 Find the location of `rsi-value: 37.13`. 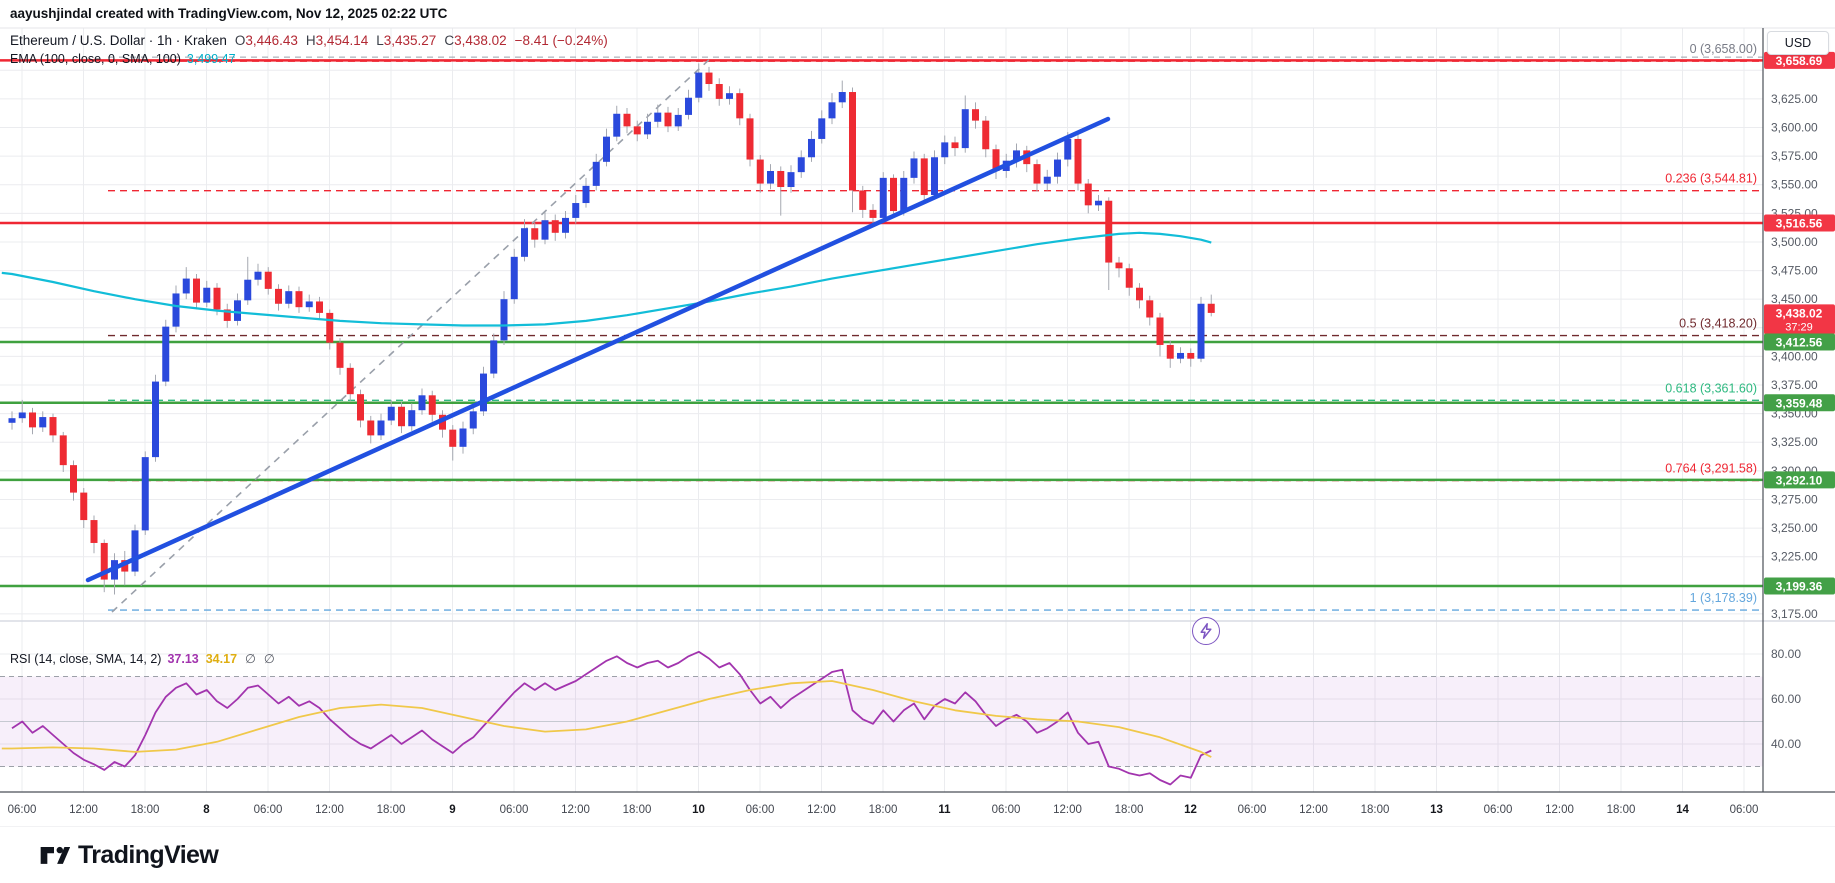

rsi-value: 37.13 is located at coordinates (183, 659).